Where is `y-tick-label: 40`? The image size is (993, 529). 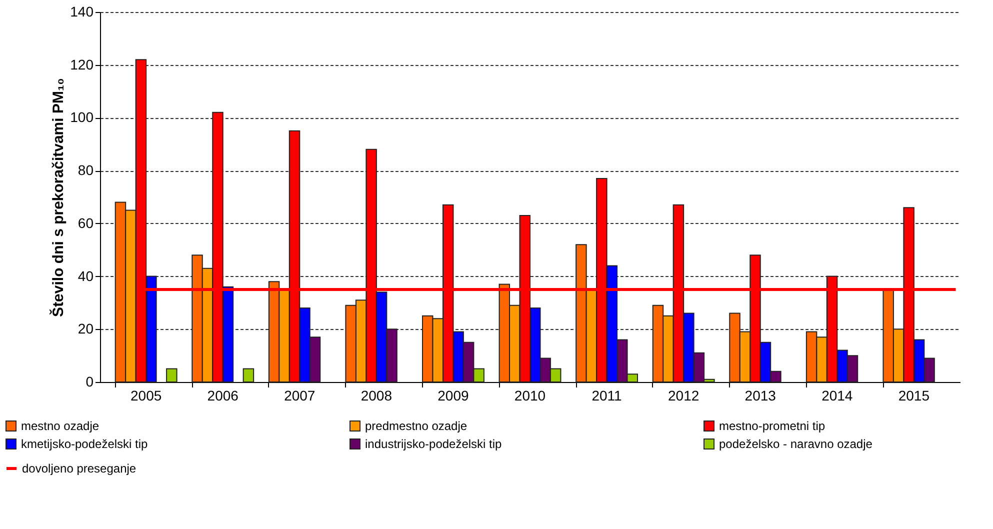
y-tick-label: 40 is located at coordinates (86, 276).